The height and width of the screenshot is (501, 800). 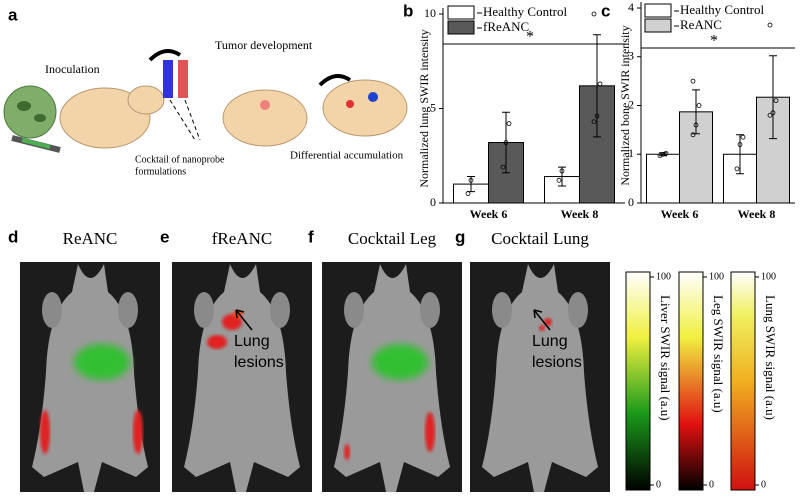 I want to click on y-tick-label: 2, so click(x=631, y=104).